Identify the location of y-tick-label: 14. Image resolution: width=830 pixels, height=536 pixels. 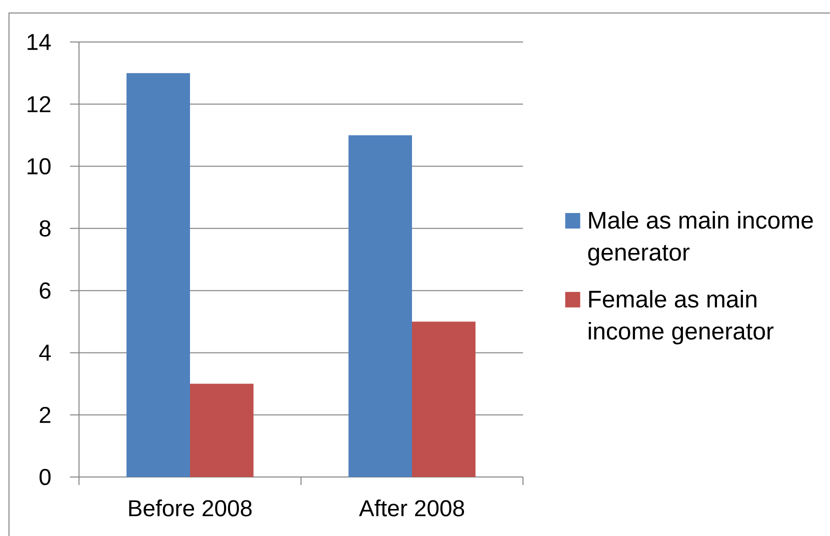
(39, 42).